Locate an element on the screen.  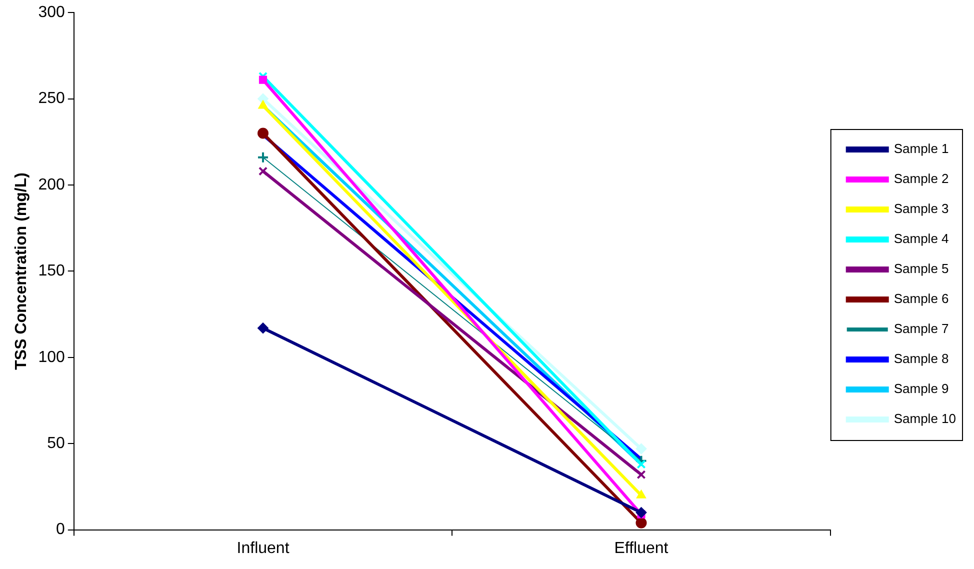
y-tick-label: 300 is located at coordinates (51, 13).